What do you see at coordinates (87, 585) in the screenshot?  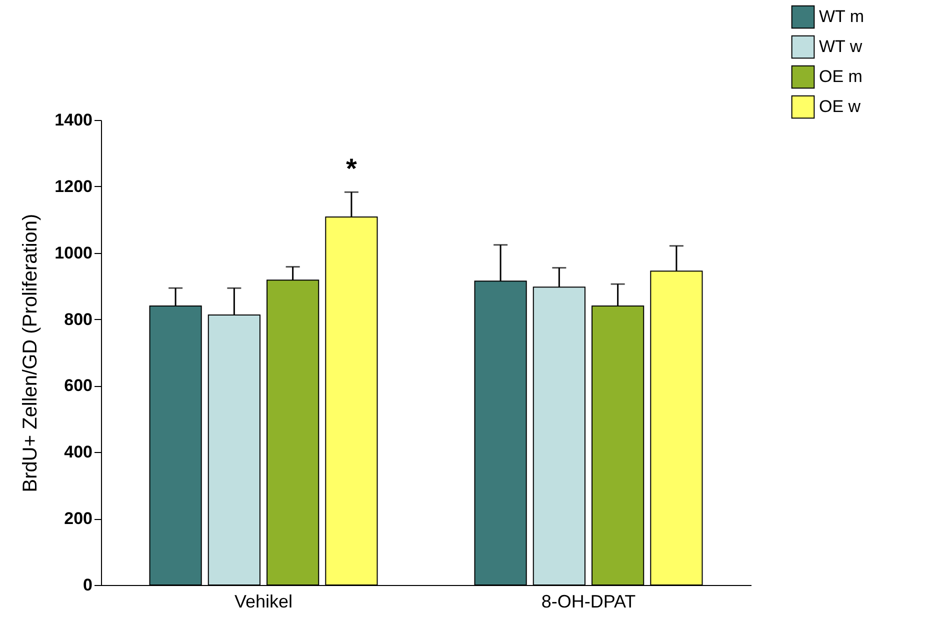 I see `y-tick-label: 0` at bounding box center [87, 585].